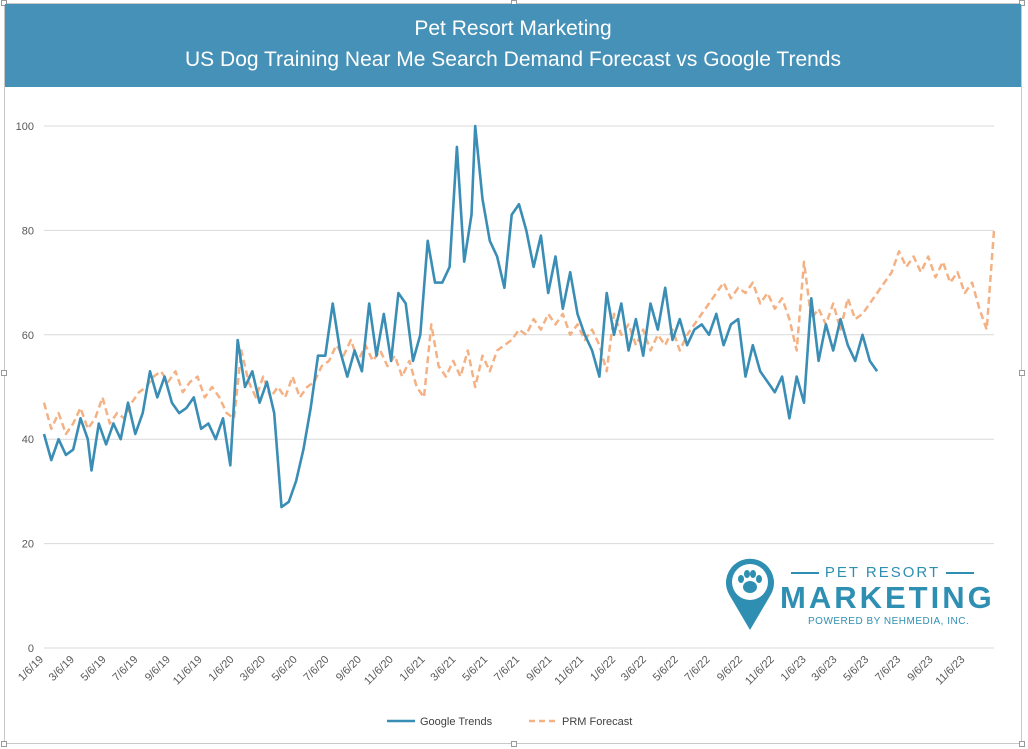 Image resolution: width=1028 pixels, height=749 pixels. Describe the element at coordinates (475, 669) in the screenshot. I see `x-tick-label-14: 5/6/21` at that location.